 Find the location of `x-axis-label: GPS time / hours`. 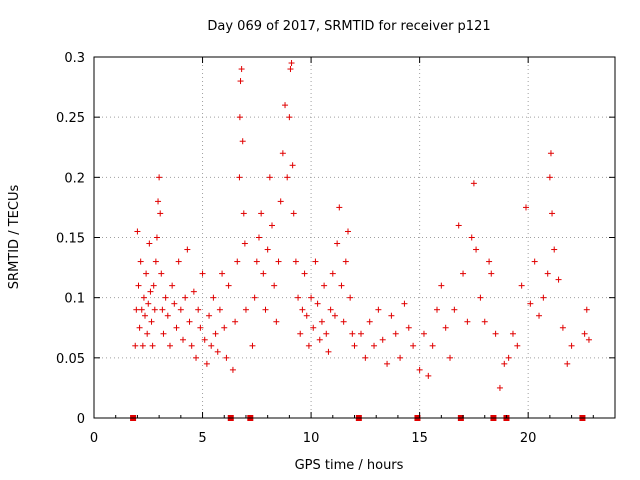

x-axis-label: GPS time / hours is located at coordinates (349, 465).